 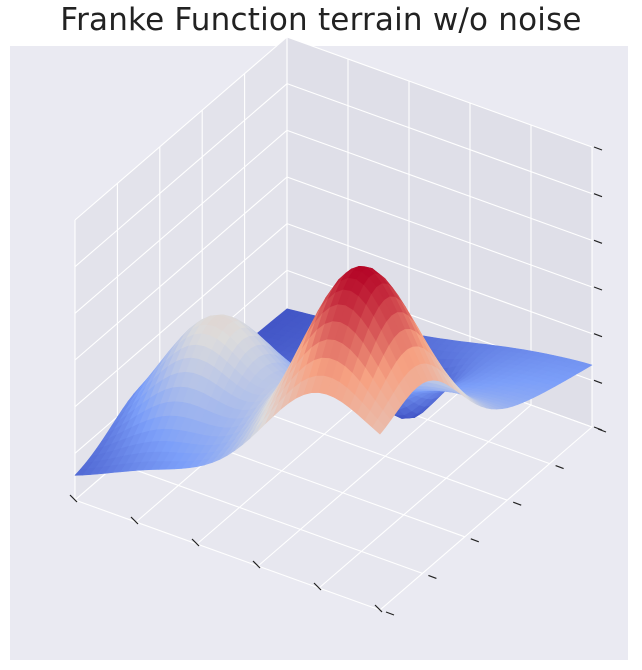 What do you see at coordinates (321, 20) in the screenshot?
I see `chart-title: Franke Function terrain w/o noise` at bounding box center [321, 20].